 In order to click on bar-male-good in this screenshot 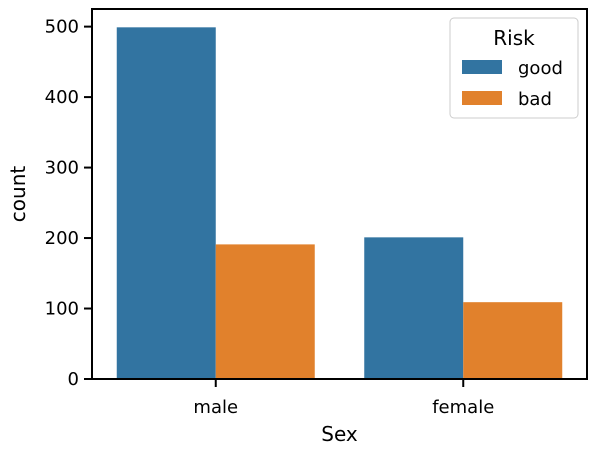, I will do `click(166, 203)`.